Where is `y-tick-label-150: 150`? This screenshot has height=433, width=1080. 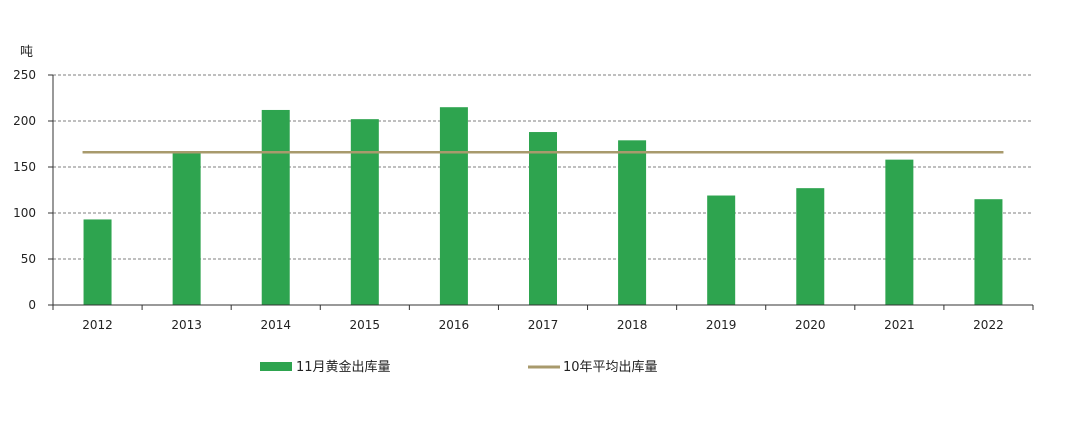 y-tick-label-150: 150 is located at coordinates (24, 167).